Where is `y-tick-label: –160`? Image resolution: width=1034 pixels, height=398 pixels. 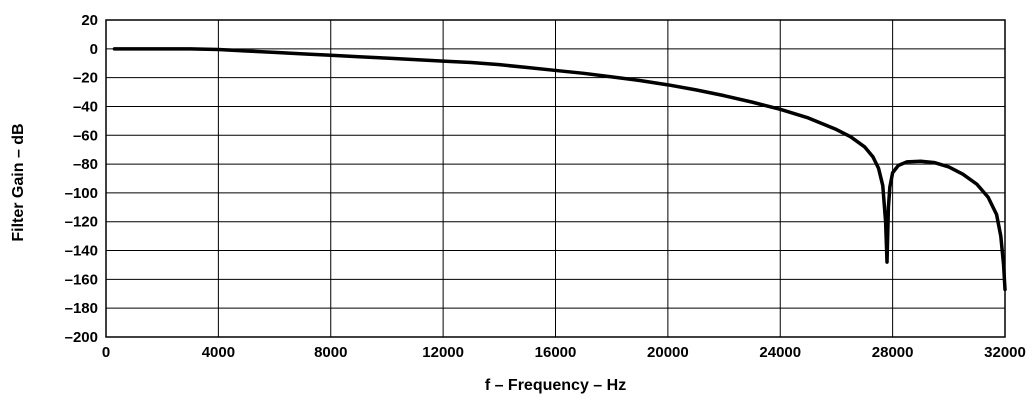
y-tick-label: –160 is located at coordinates (81, 279).